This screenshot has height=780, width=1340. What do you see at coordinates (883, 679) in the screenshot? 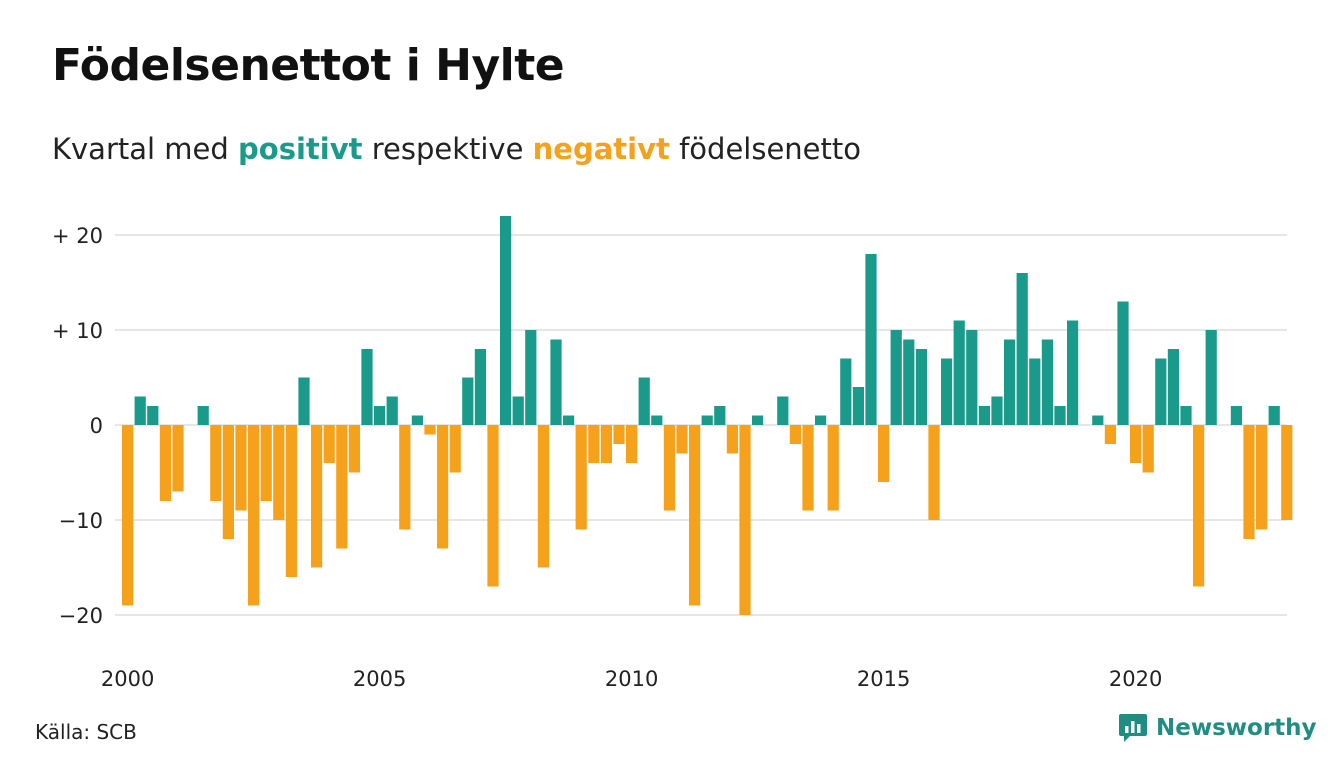
I see `x-tick-label: 2015` at bounding box center [883, 679].